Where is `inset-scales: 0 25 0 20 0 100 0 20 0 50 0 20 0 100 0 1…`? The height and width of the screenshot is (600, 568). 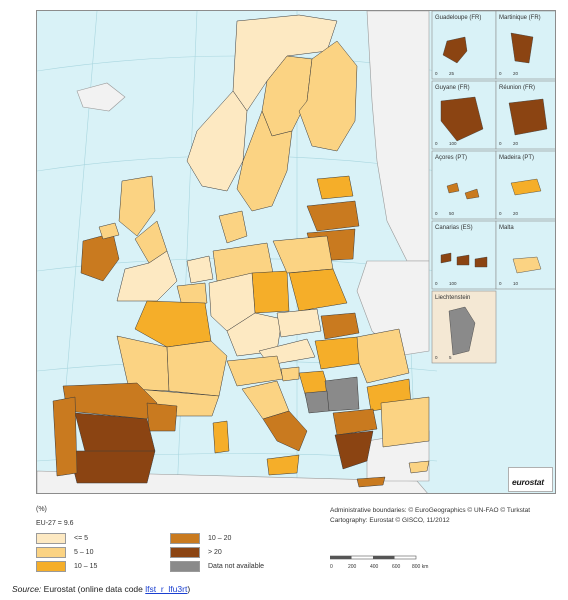 inset-scales: 0 25 0 20 0 100 0 20 0 50 0 20 0 100 0 1… is located at coordinates (477, 215).